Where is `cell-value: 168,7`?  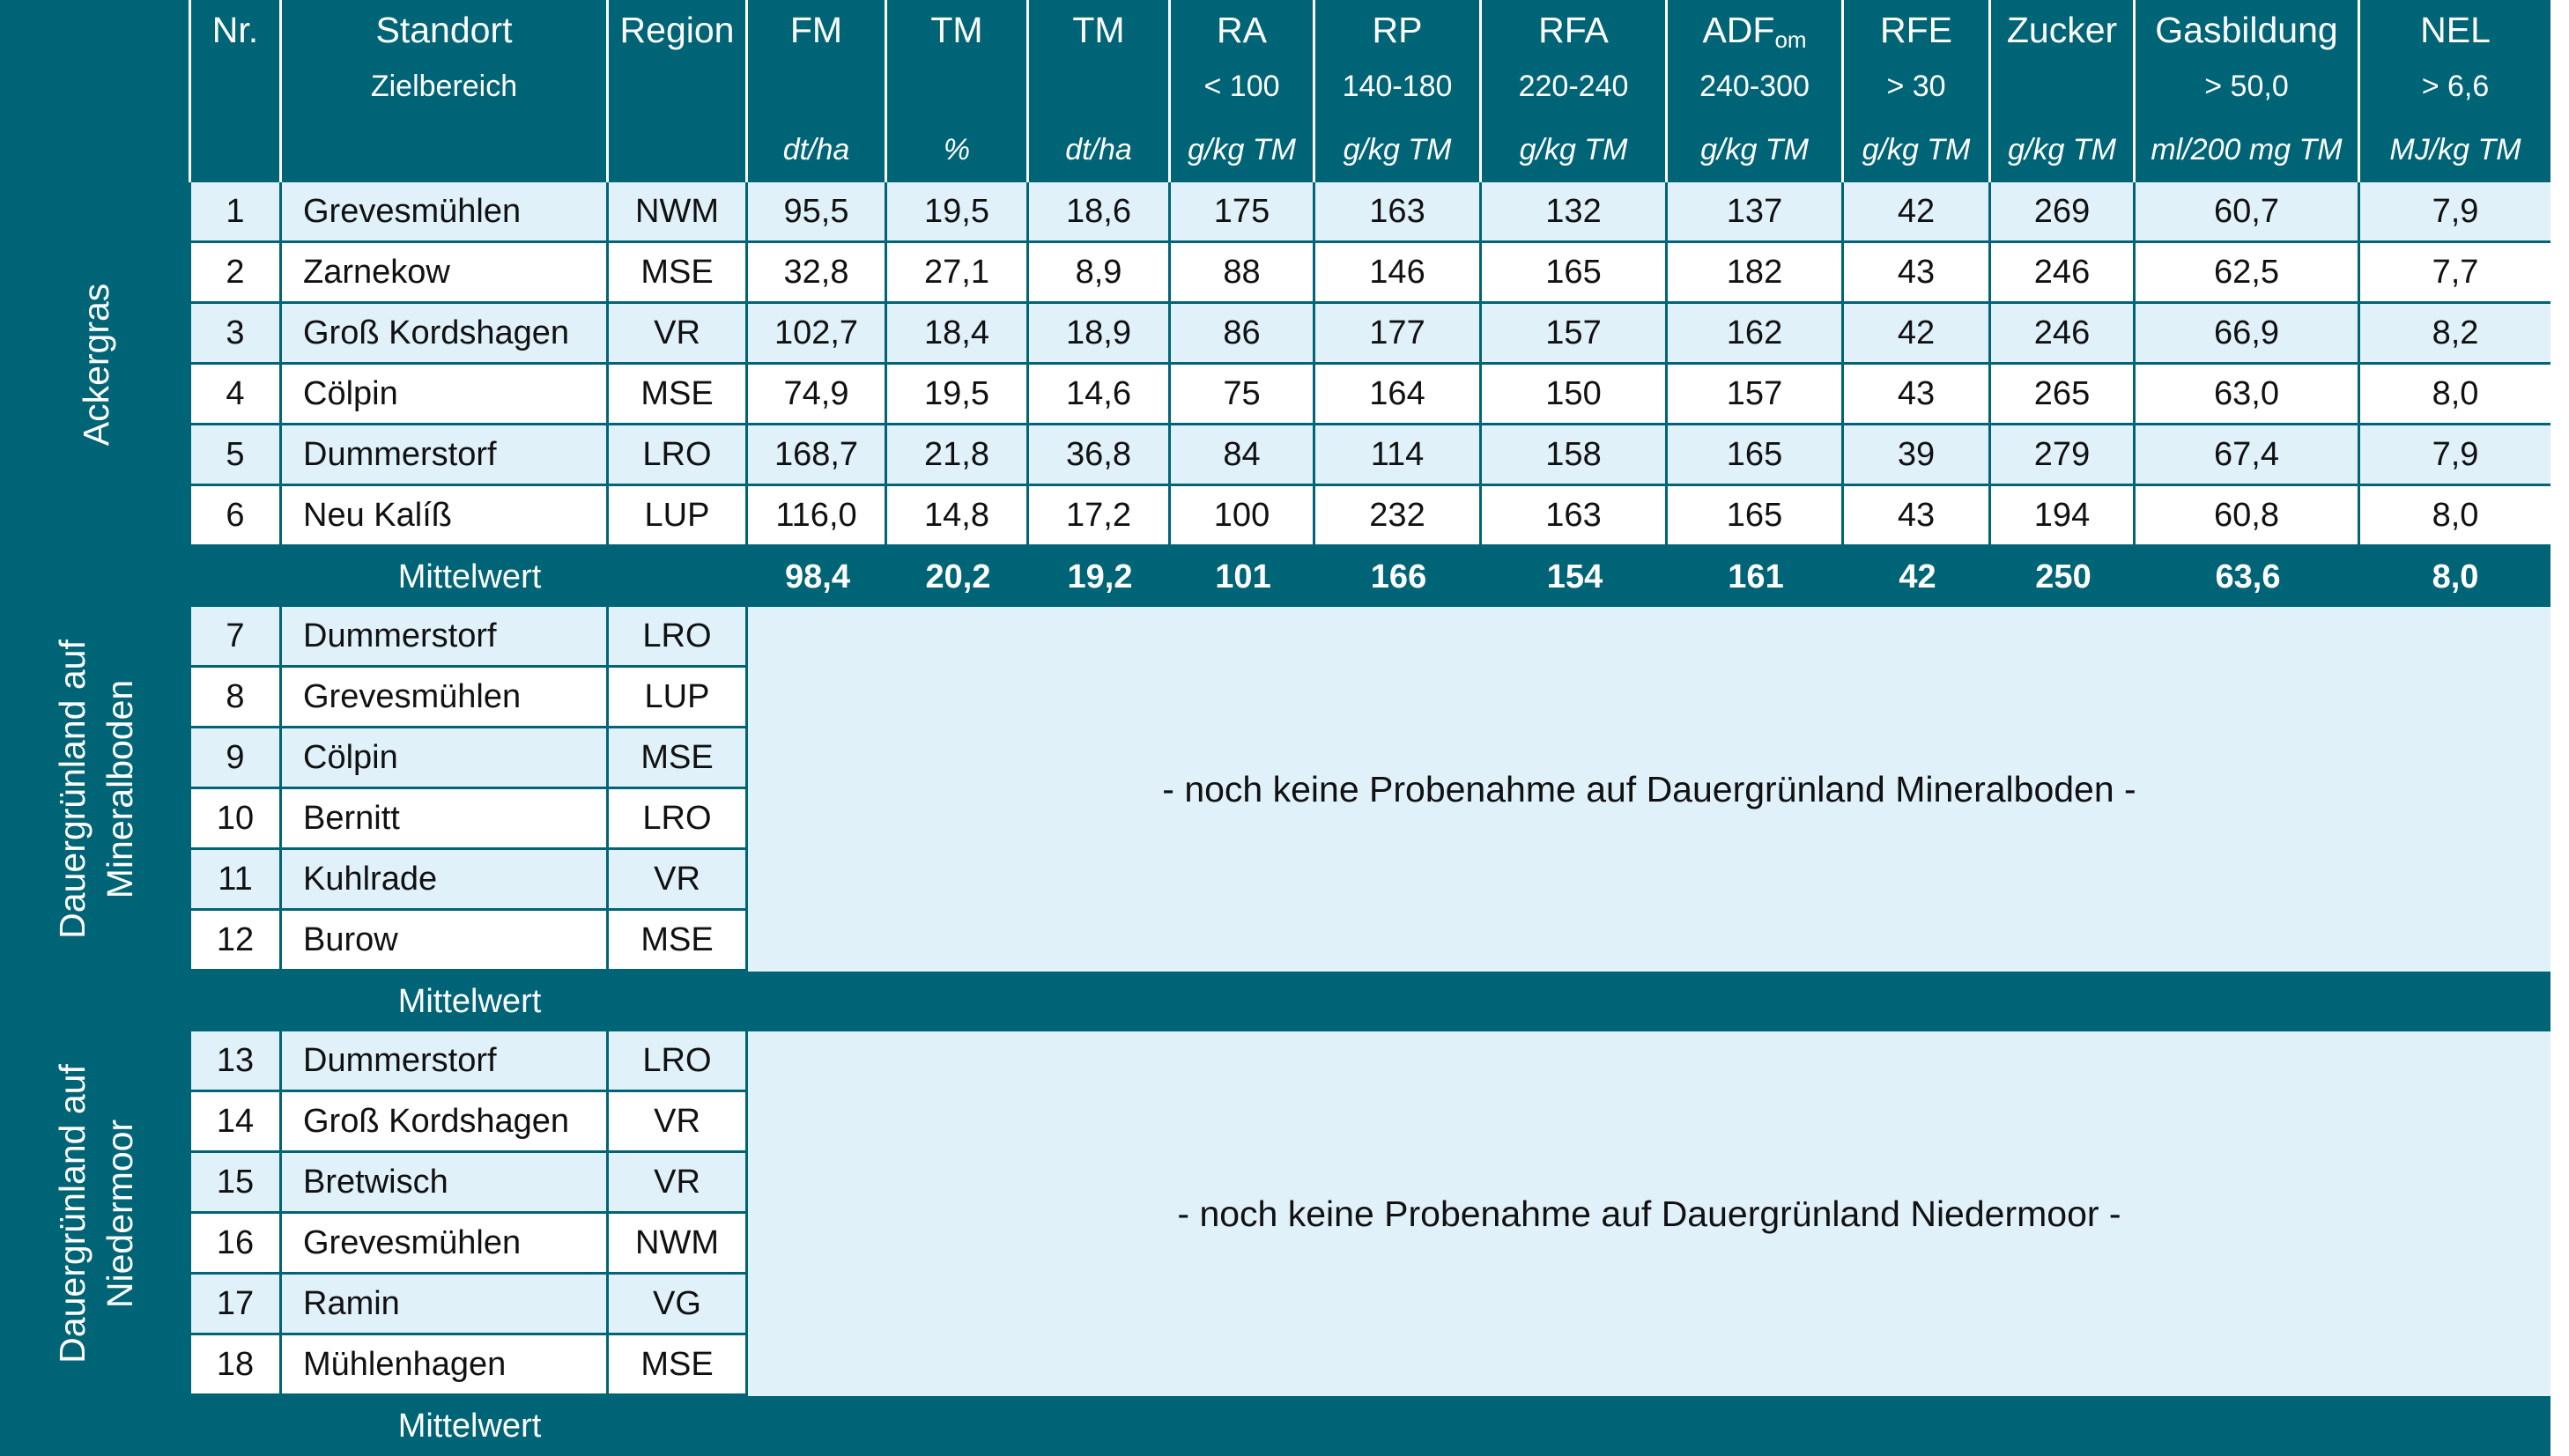
cell-value: 168,7 is located at coordinates (817, 455).